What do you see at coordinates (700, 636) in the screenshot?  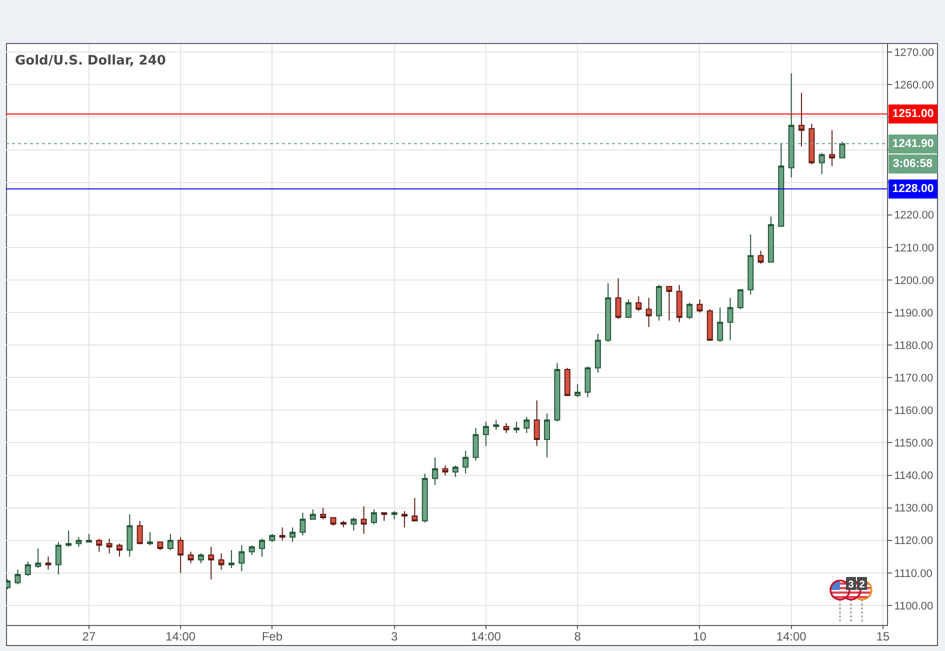 I see `x-tick-label: 10` at bounding box center [700, 636].